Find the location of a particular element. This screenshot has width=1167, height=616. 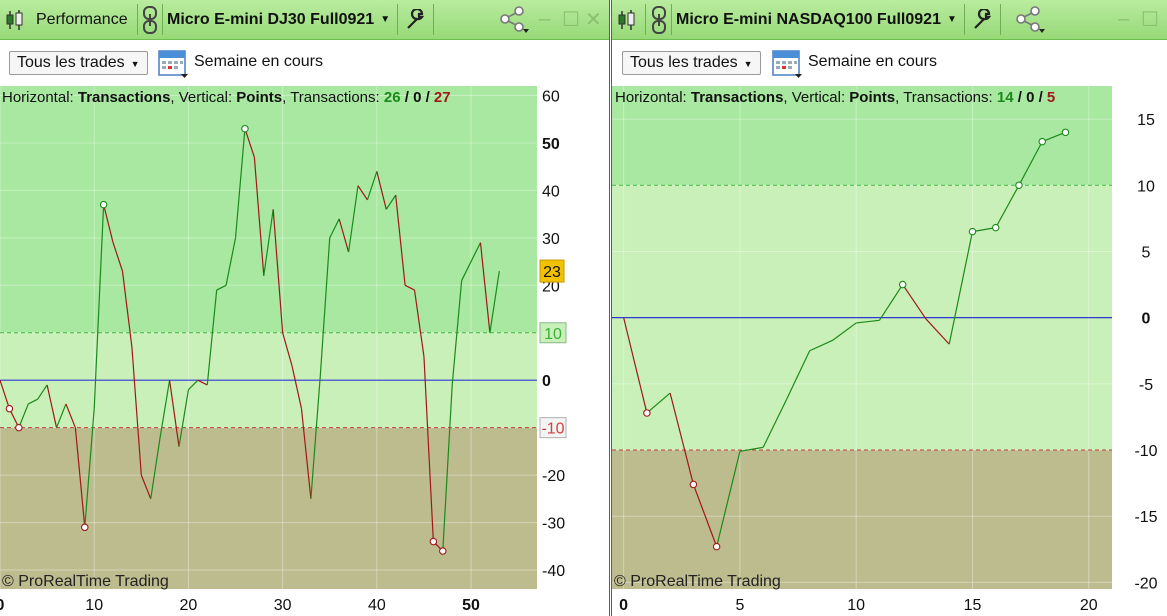

y-tick-label: 50 is located at coordinates (551, 144).